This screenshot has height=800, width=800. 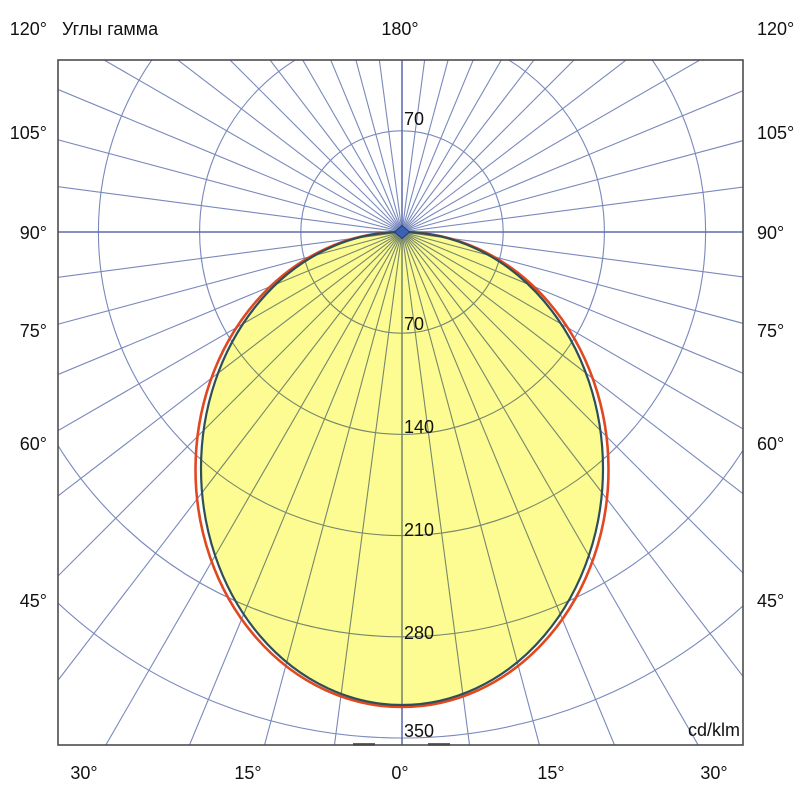 I want to click on gamma-label-left-45: 45°, so click(x=33, y=601).